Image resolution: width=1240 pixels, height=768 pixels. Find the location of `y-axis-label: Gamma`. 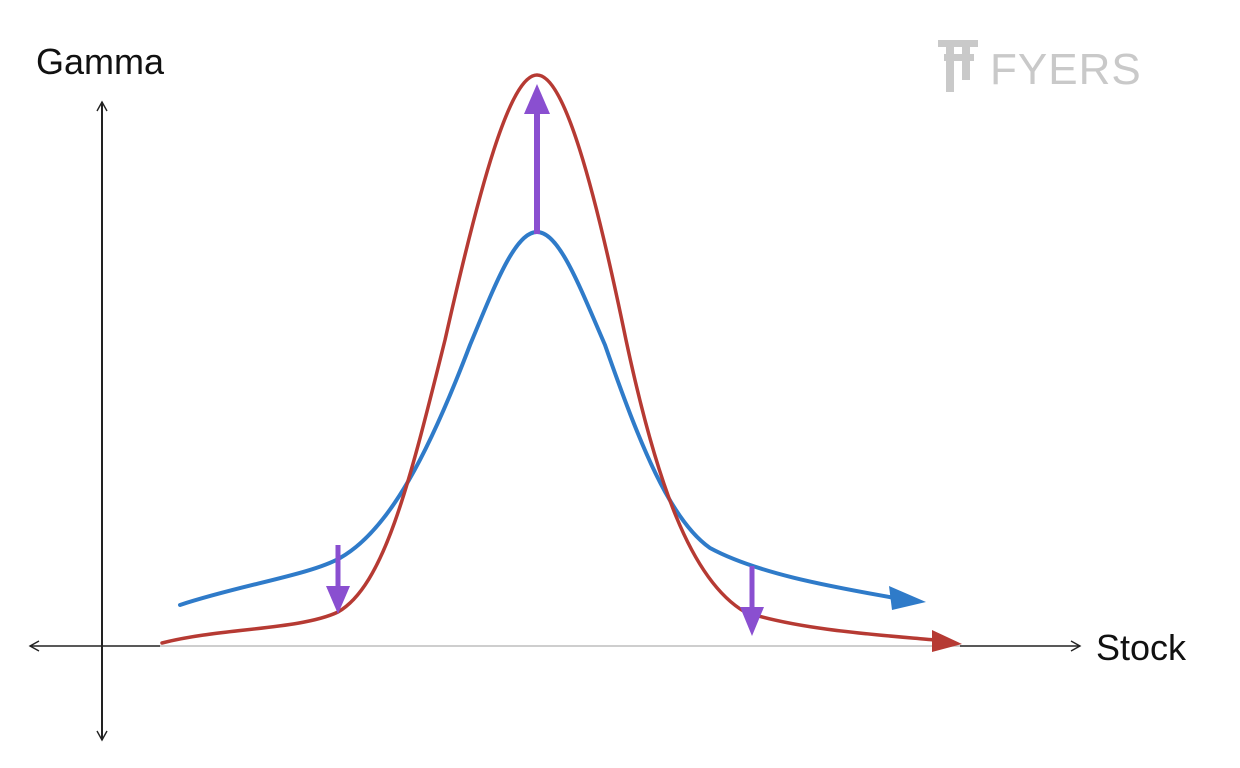

y-axis-label: Gamma is located at coordinates (100, 61).